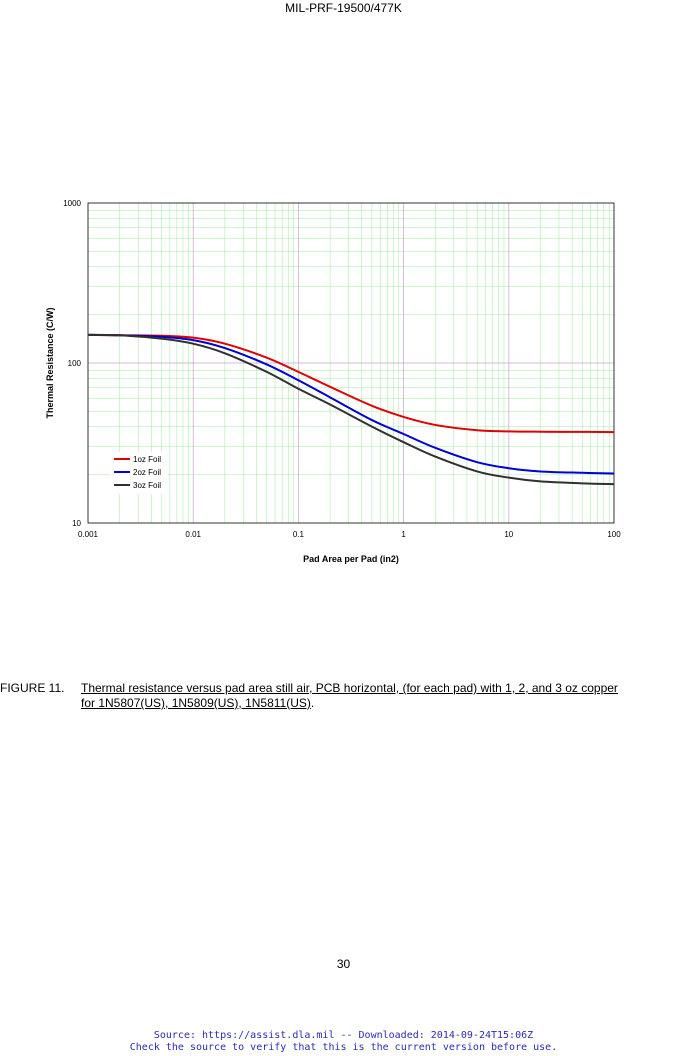 This screenshot has height=1056, width=687. Describe the element at coordinates (88, 534) in the screenshot. I see `x-tick-label: 0.001` at that location.